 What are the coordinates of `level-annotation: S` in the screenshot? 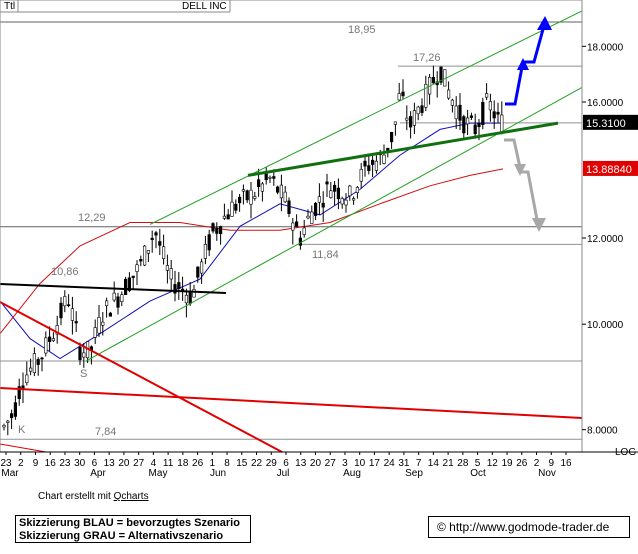 It's located at (83, 374).